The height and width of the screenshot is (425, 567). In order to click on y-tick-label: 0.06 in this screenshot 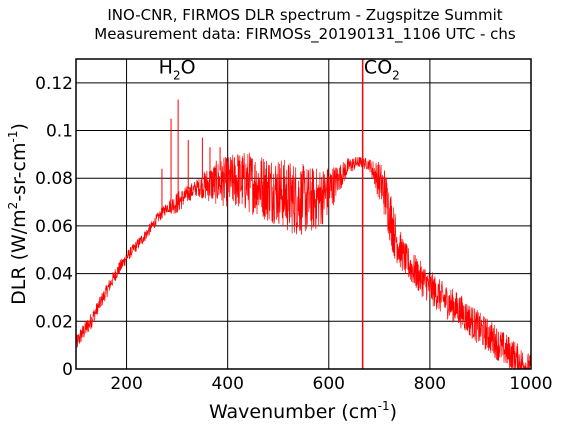, I will do `click(54, 227)`.